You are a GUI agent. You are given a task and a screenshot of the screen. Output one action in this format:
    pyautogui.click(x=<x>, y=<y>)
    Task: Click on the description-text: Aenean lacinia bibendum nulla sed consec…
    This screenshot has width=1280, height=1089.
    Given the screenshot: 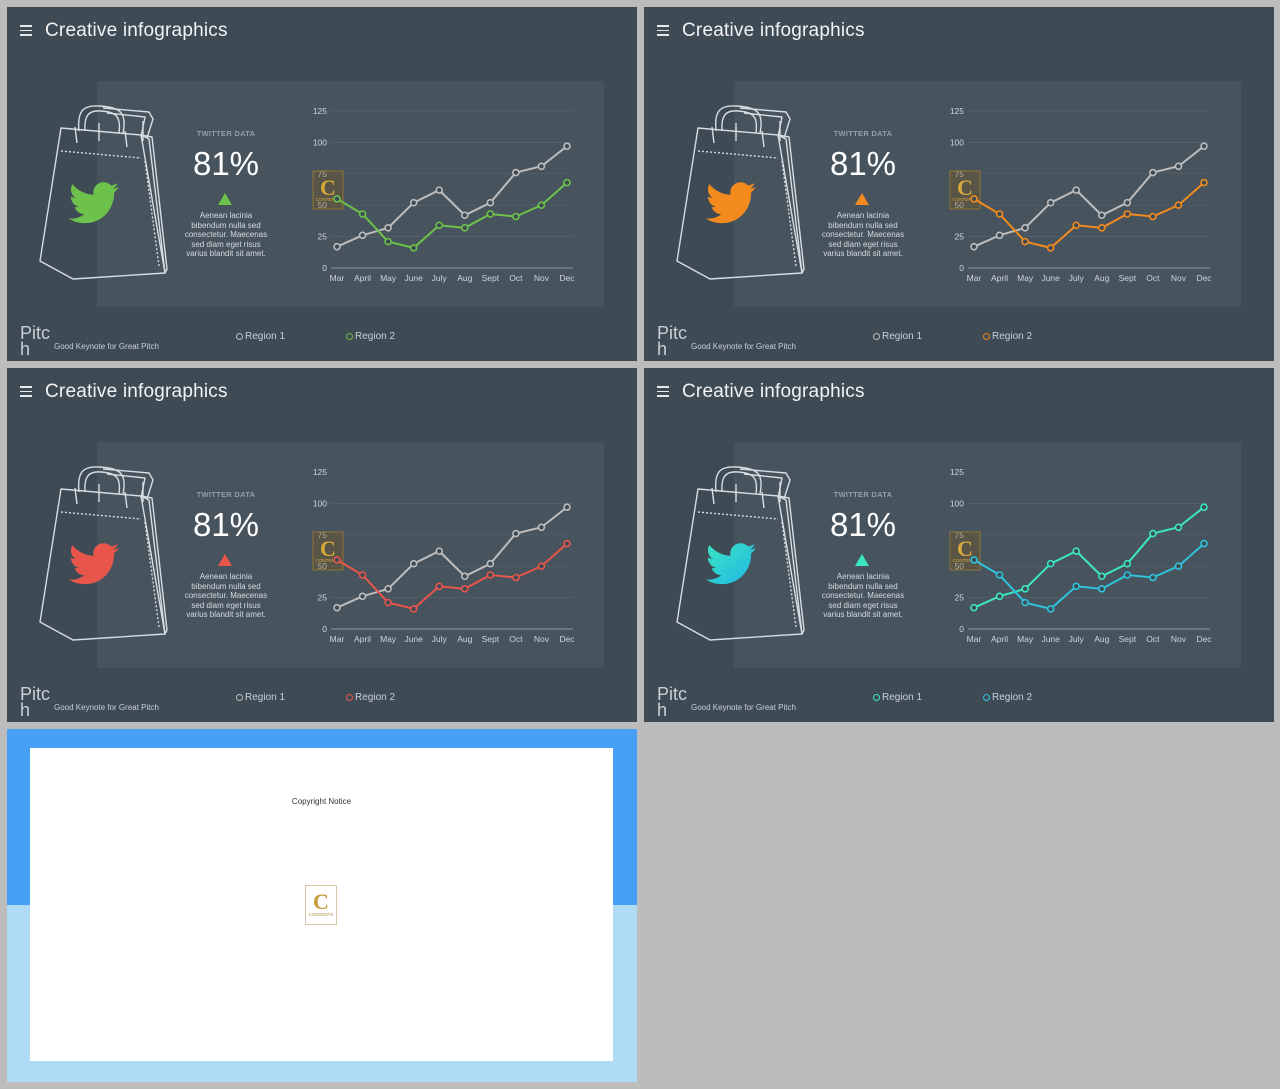 What is the action you would take?
    pyautogui.click(x=226, y=234)
    